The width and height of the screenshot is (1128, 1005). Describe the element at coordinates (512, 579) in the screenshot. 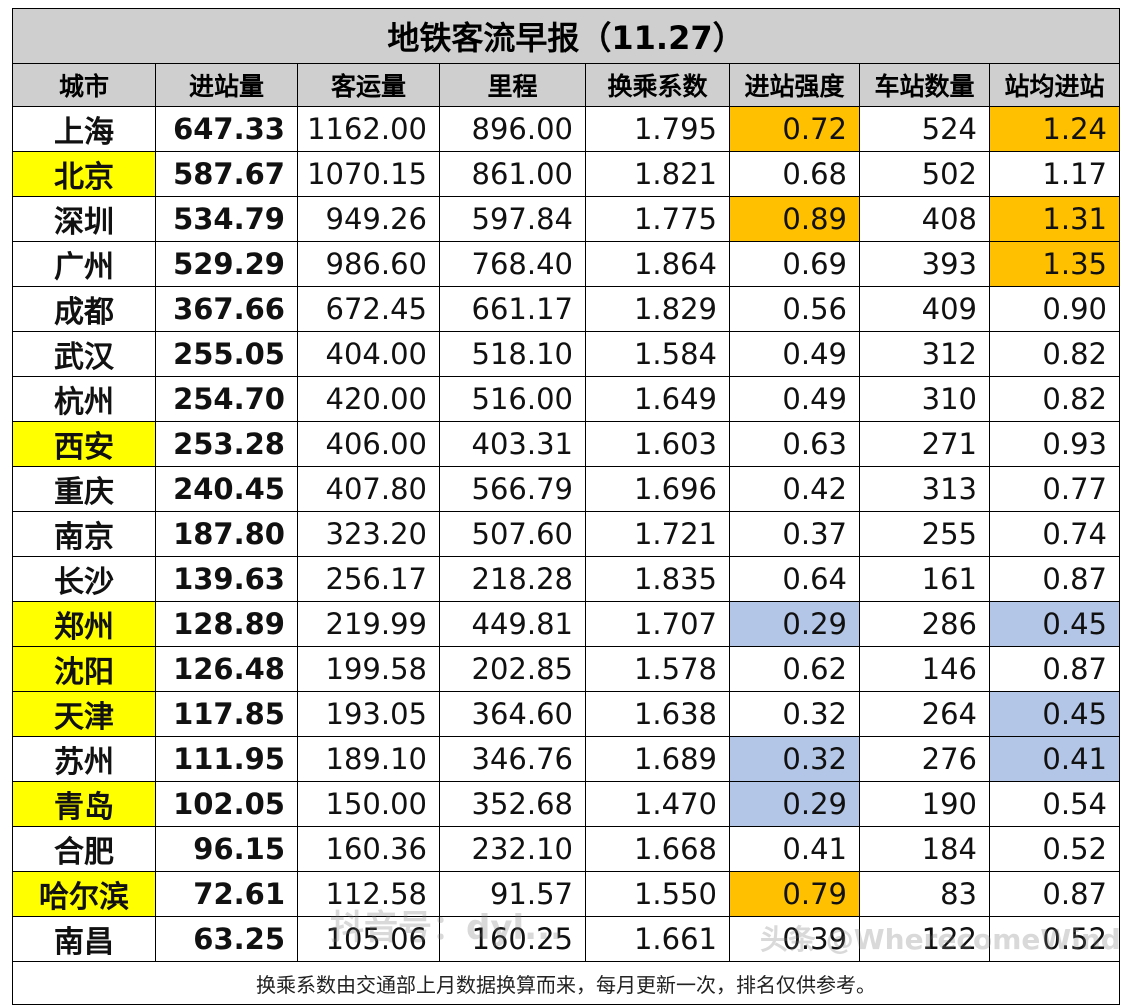

I see `mileage-cell: 218.28` at that location.